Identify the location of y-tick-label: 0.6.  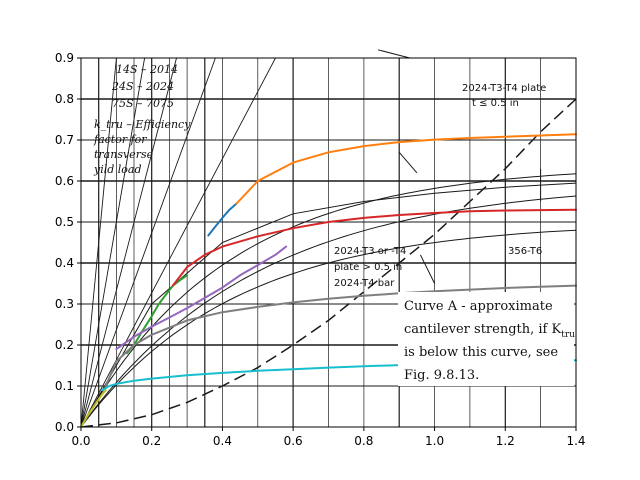
(64, 181).